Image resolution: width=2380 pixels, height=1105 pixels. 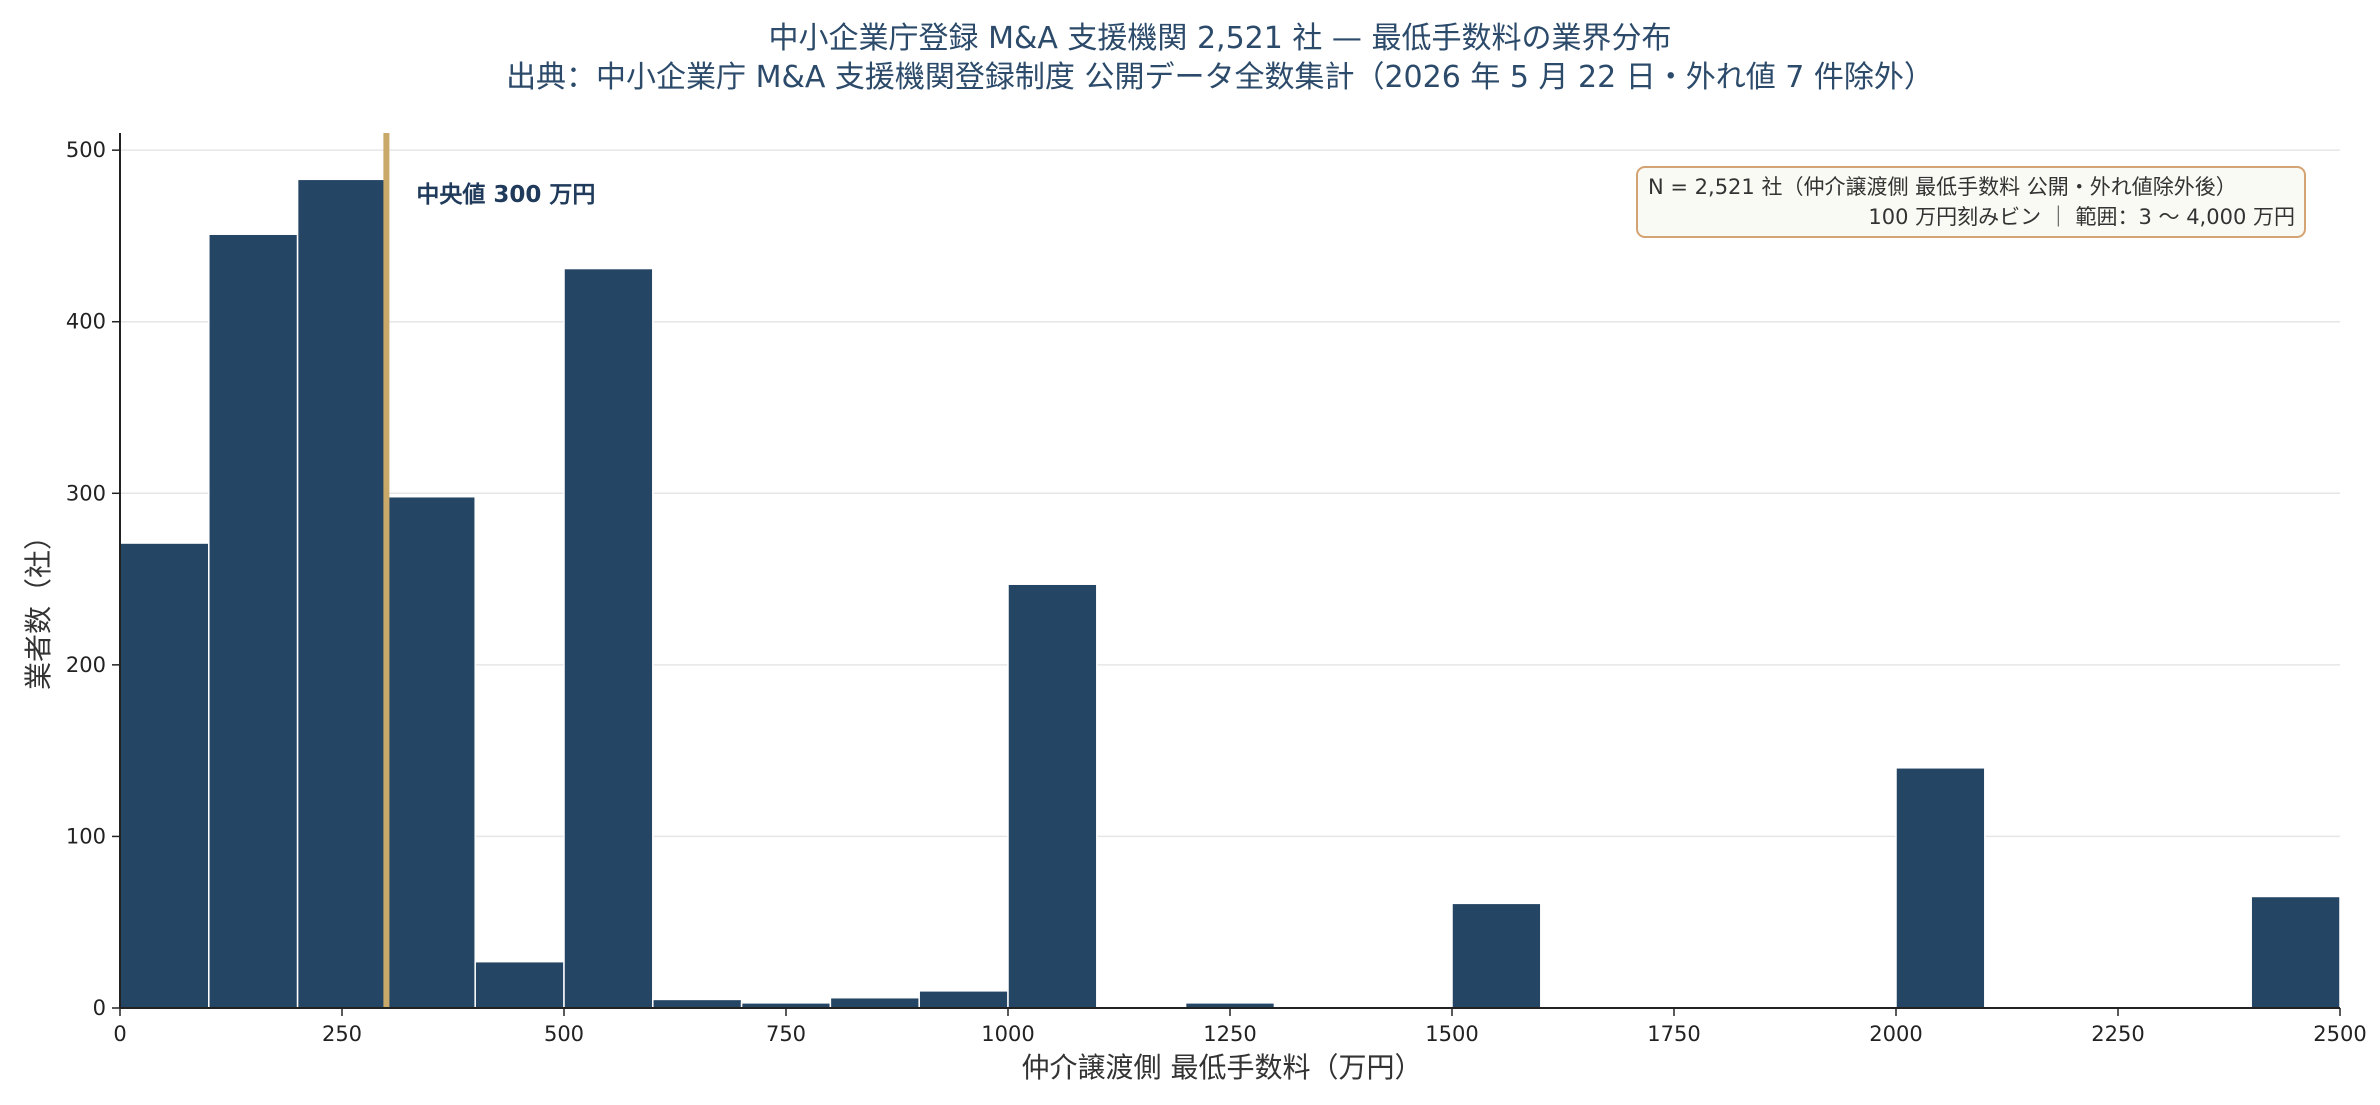 What do you see at coordinates (1222, 1067) in the screenshot?
I see `x-axis-label: 仲介譲渡側 最低手数料（万円）` at bounding box center [1222, 1067].